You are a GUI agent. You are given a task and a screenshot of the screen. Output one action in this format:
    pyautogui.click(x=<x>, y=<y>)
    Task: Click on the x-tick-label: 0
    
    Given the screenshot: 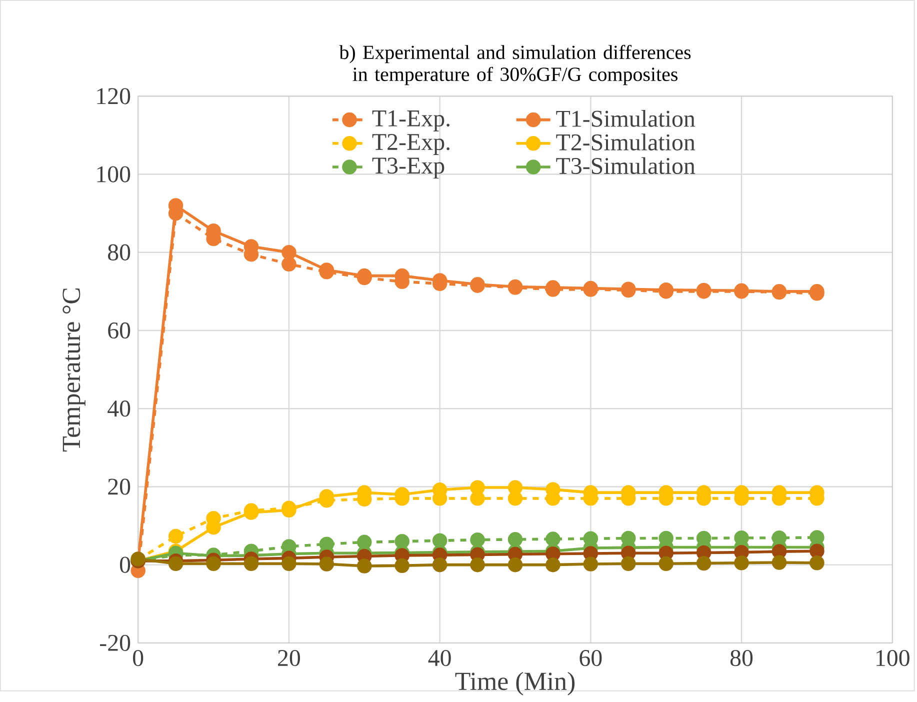 What is the action you would take?
    pyautogui.click(x=138, y=658)
    